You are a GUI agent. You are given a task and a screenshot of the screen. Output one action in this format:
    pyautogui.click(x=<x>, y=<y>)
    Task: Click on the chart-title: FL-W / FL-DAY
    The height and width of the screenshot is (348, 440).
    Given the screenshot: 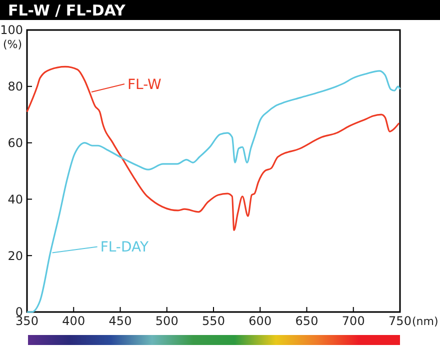 What is the action you would take?
    pyautogui.click(x=67, y=10)
    